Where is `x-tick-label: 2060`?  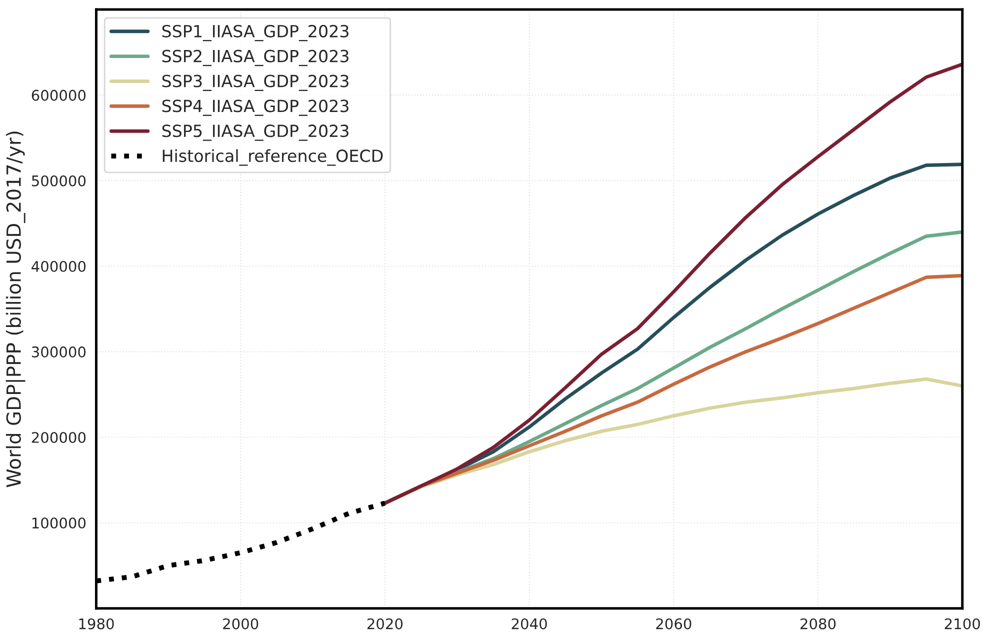
x-tick-label: 2060 is located at coordinates (674, 624).